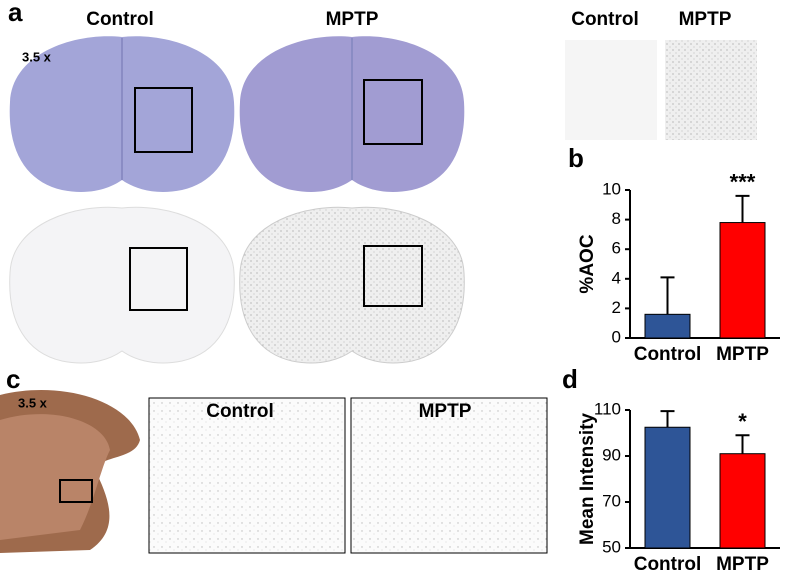 The image size is (800, 574). What do you see at coordinates (742, 421) in the screenshot?
I see `annotation: *` at bounding box center [742, 421].